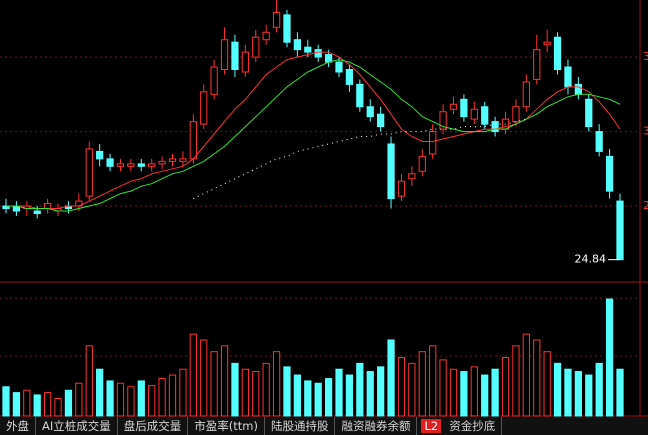 Image resolution: width=648 pixels, height=435 pixels. What do you see at coordinates (226, 426) in the screenshot?
I see `tab: 市盈率(ttm)` at bounding box center [226, 426].